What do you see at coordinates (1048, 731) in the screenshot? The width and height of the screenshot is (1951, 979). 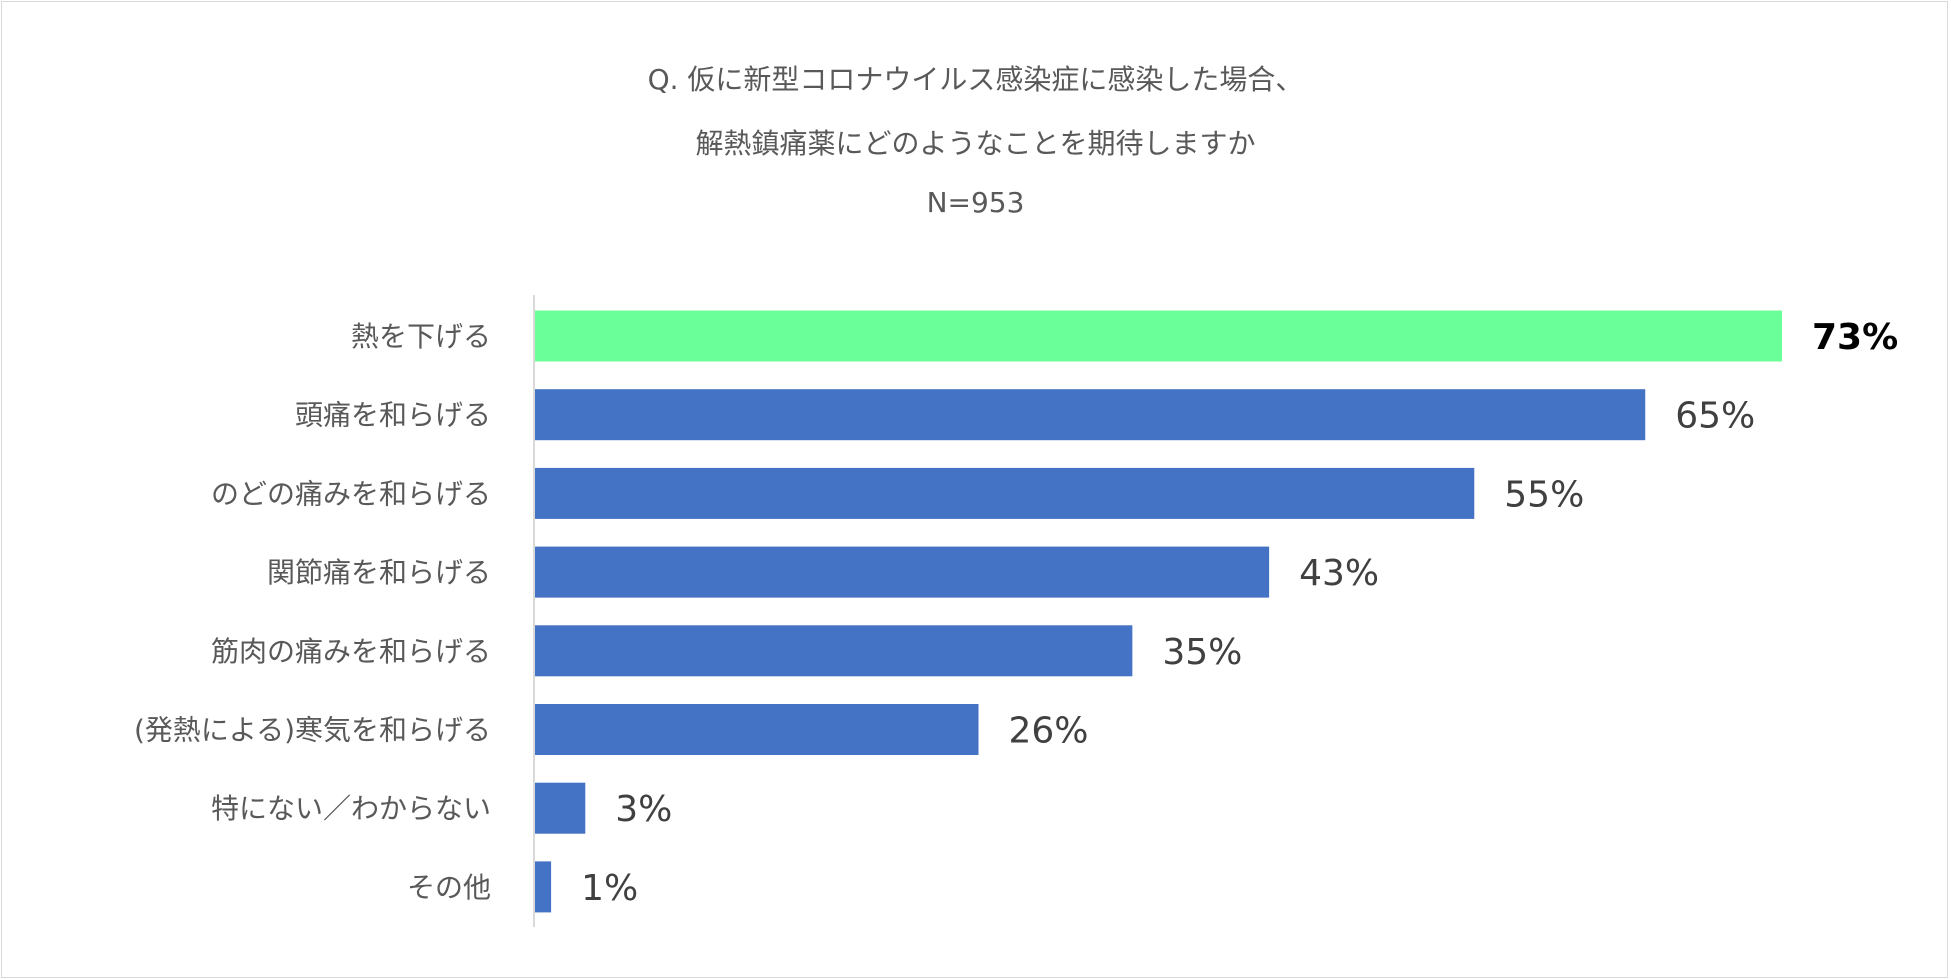 I see `data-label: 26%` at bounding box center [1048, 731].